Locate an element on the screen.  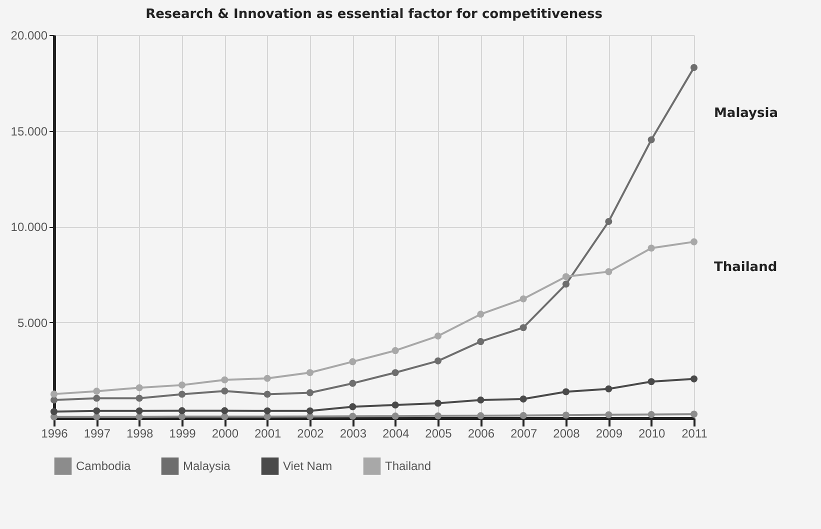
x-tick-label: 2003 is located at coordinates (353, 433).